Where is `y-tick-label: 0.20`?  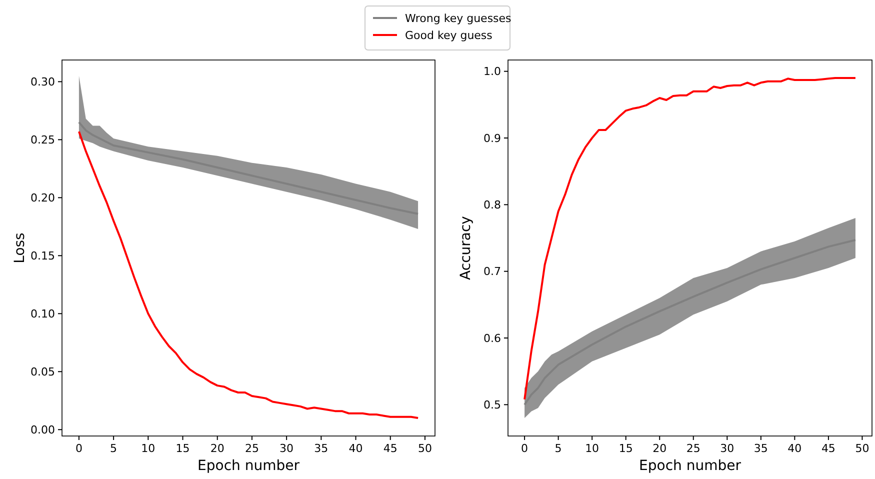
y-tick-label: 0.20 is located at coordinates (42, 198).